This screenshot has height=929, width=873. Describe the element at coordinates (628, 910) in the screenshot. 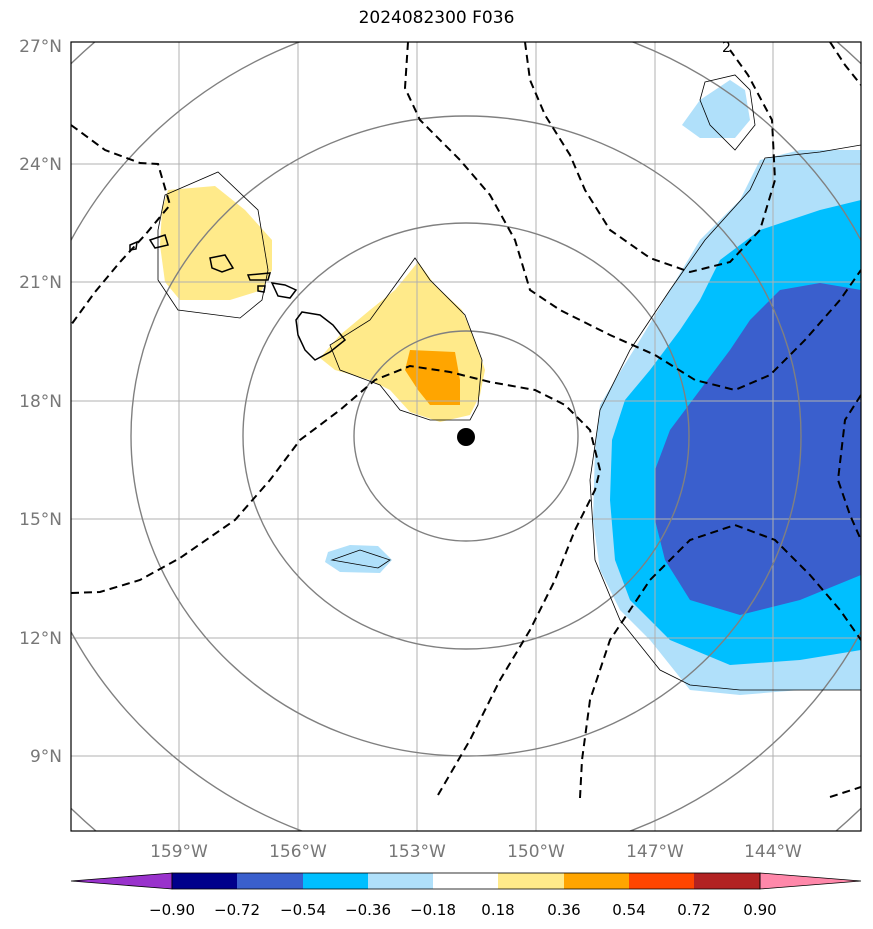

I see `colorbar-tick-label: 0.54` at that location.